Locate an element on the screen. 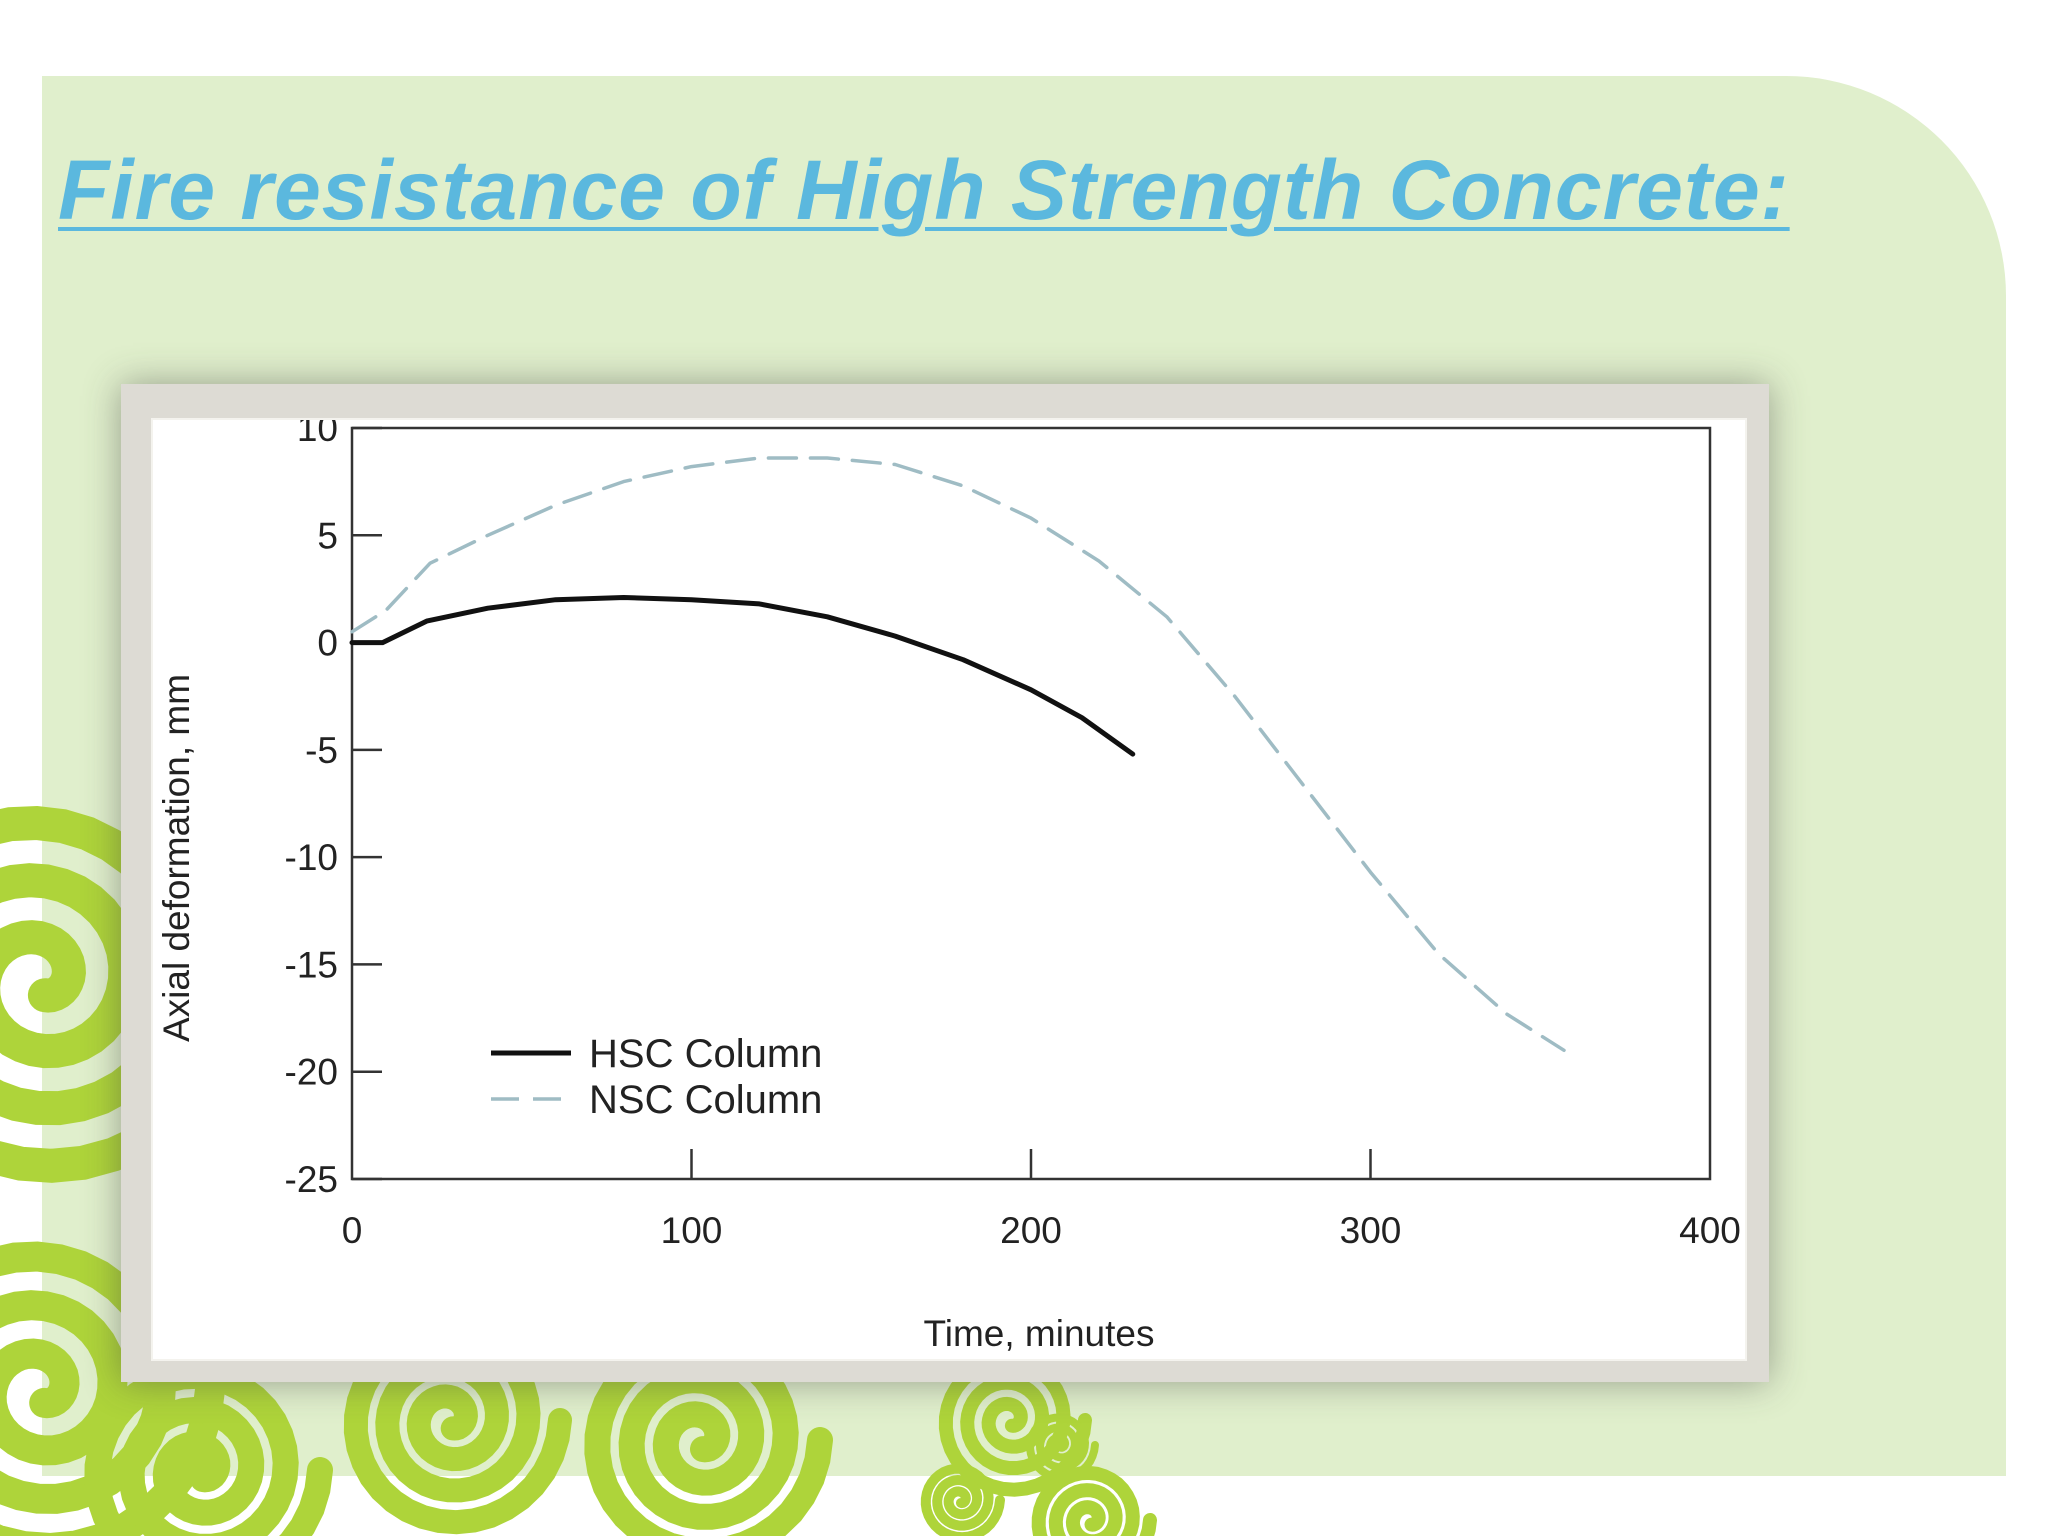  x-tick-label: 200 is located at coordinates (1031, 1230).